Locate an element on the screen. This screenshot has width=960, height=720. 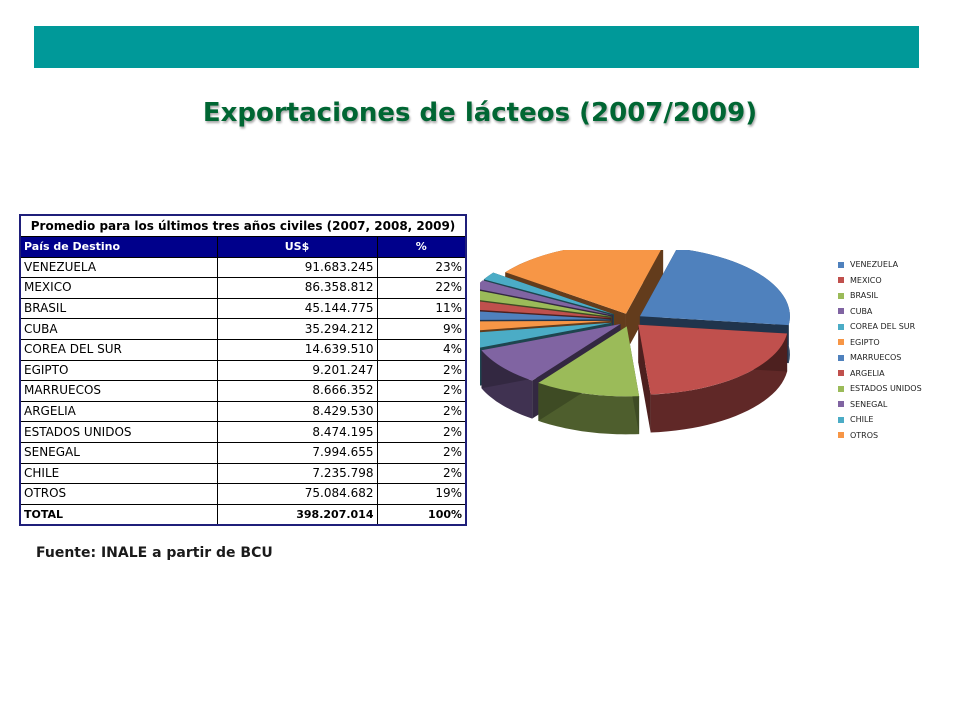
legend-label: MEXICO is located at coordinates (866, 280).